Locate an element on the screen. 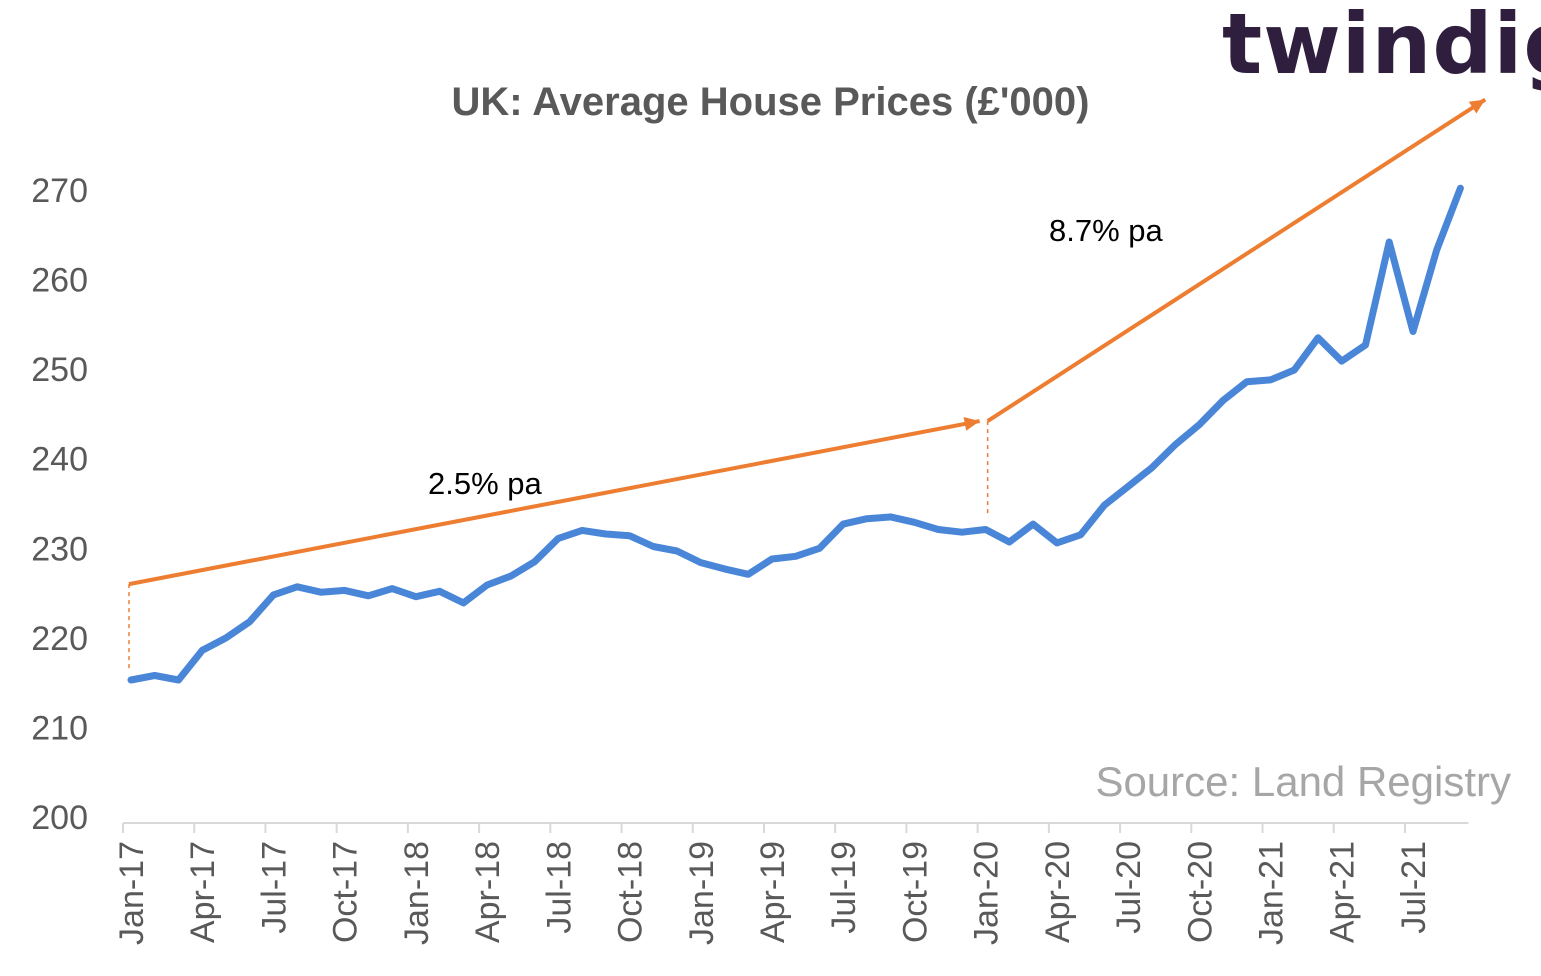 The width and height of the screenshot is (1541, 976). y-tick-label: 220 is located at coordinates (59, 639).